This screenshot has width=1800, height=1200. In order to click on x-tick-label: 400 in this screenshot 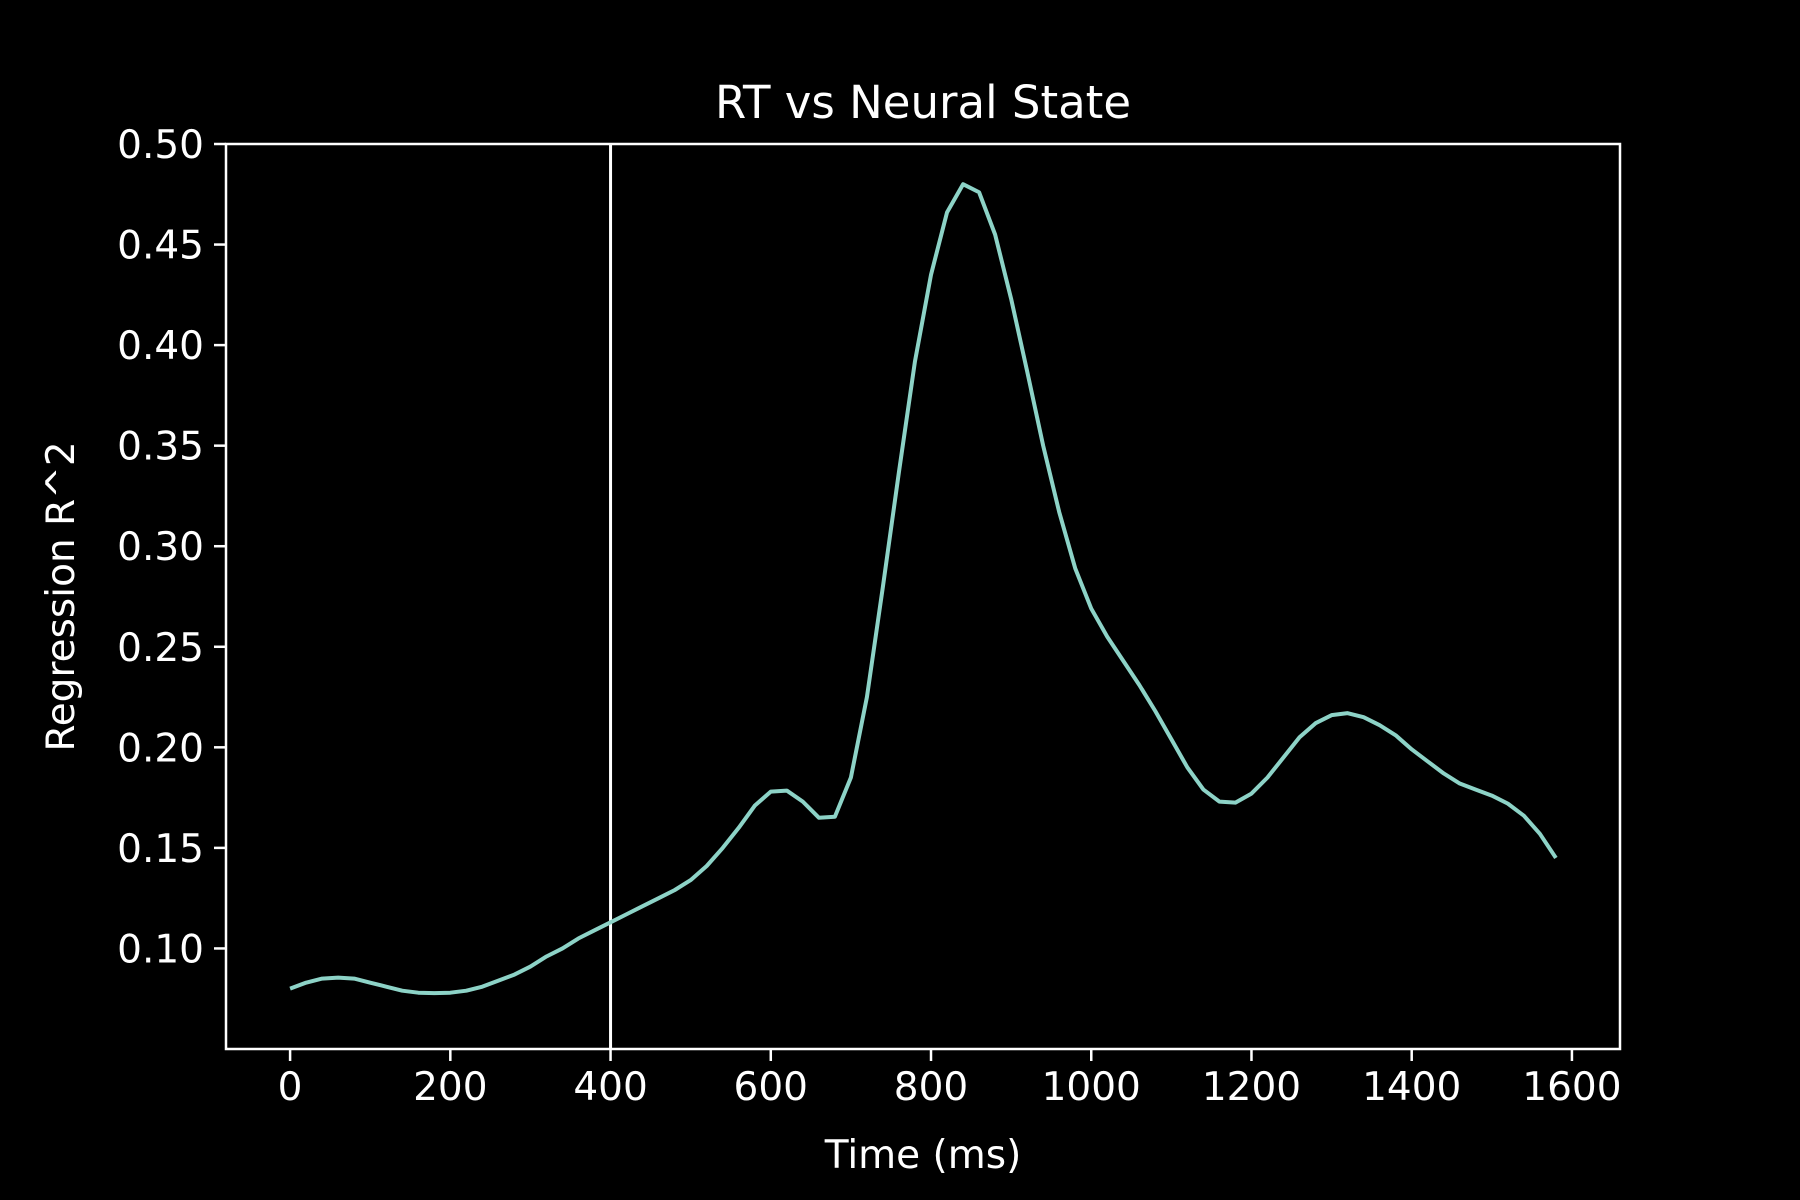, I will do `click(610, 1087)`.